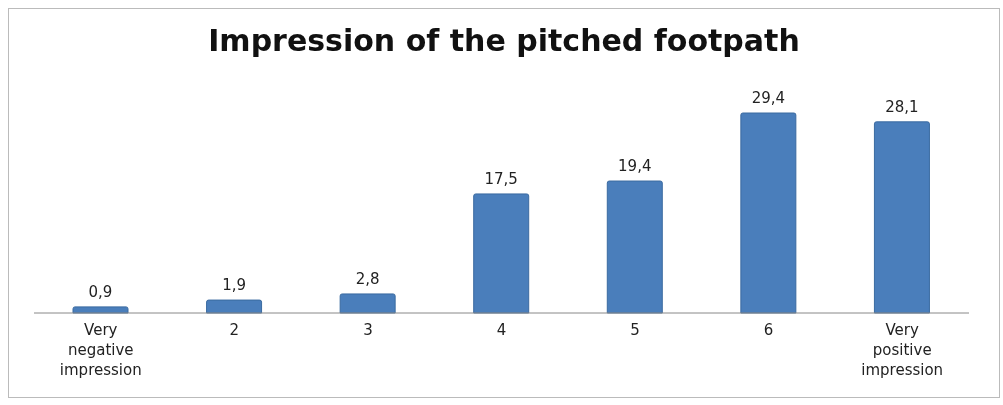 The image size is (1003, 405). I want to click on x-tick-label: 5, so click(635, 330).